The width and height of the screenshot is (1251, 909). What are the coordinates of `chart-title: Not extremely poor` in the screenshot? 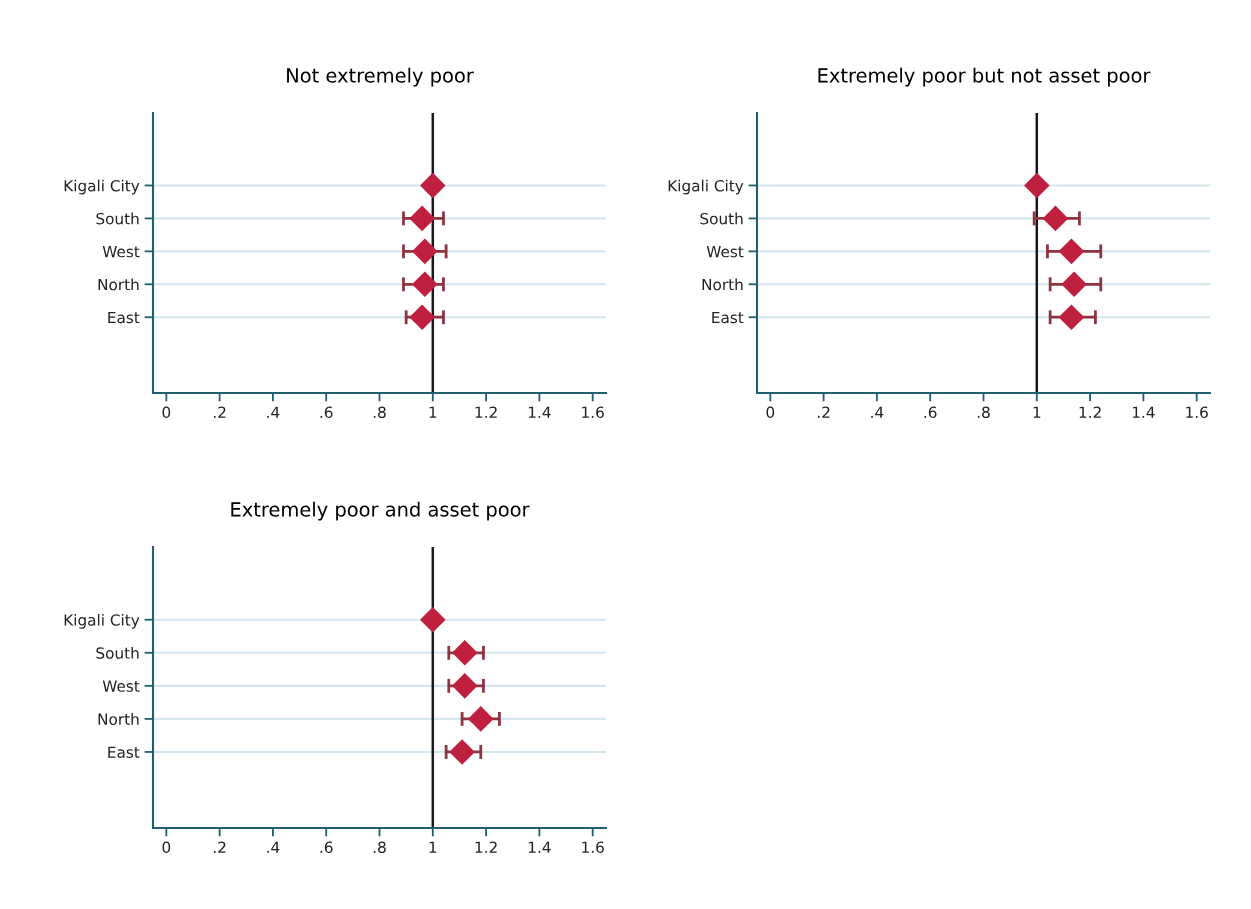 It's located at (380, 77).